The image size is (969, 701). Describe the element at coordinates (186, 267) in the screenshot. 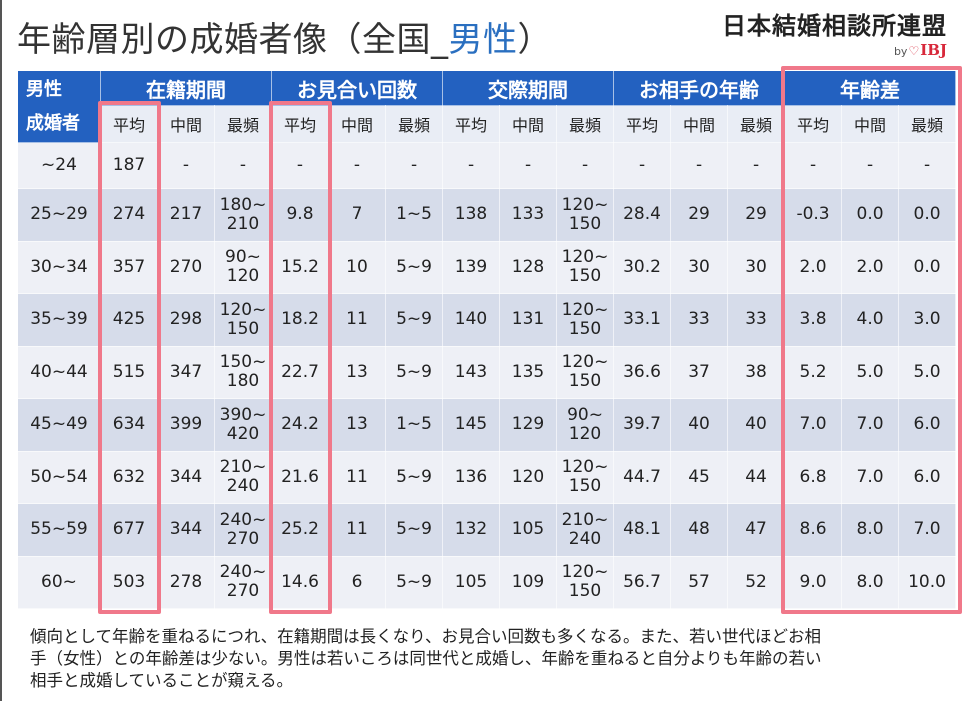

I see `cell: 270` at that location.